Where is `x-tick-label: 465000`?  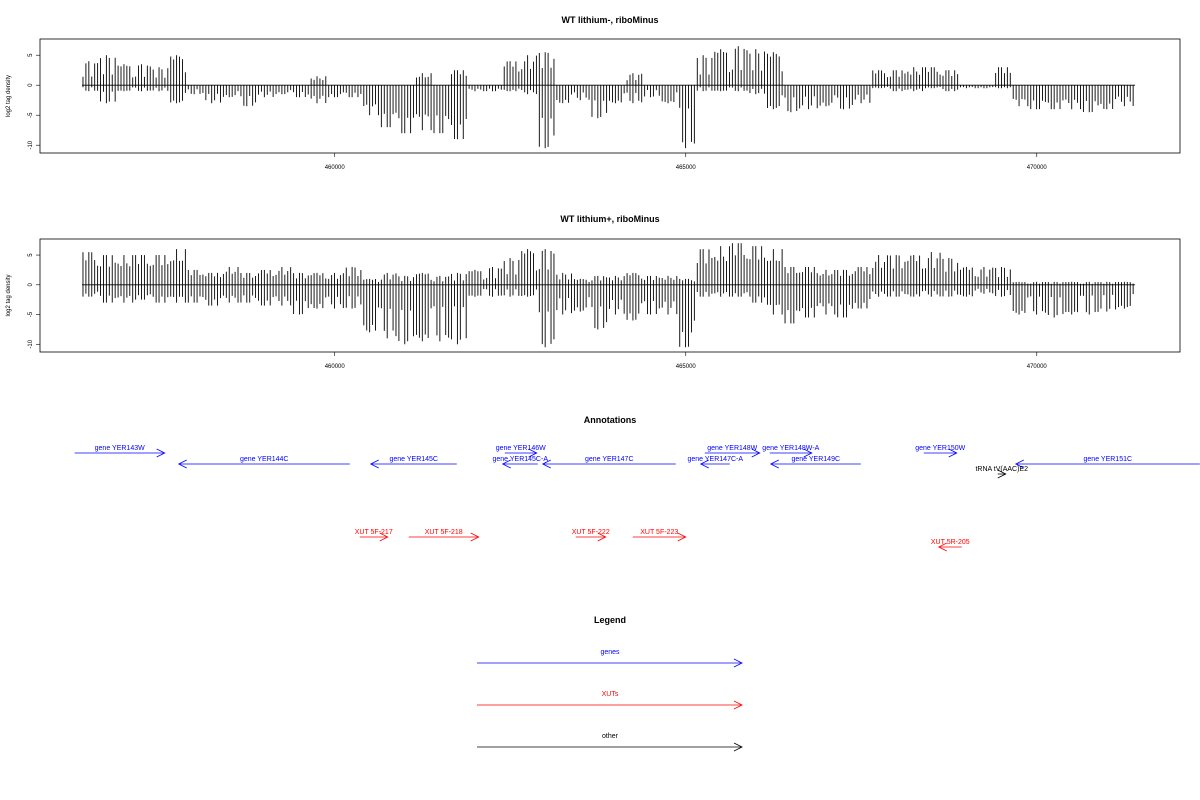
x-tick-label: 465000 is located at coordinates (686, 168).